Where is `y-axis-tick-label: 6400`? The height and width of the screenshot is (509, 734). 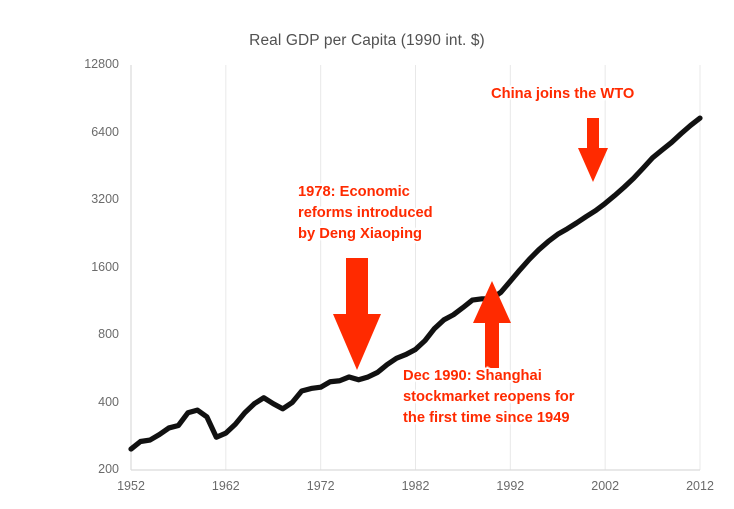
y-axis-tick-label: 6400 is located at coordinates (105, 131).